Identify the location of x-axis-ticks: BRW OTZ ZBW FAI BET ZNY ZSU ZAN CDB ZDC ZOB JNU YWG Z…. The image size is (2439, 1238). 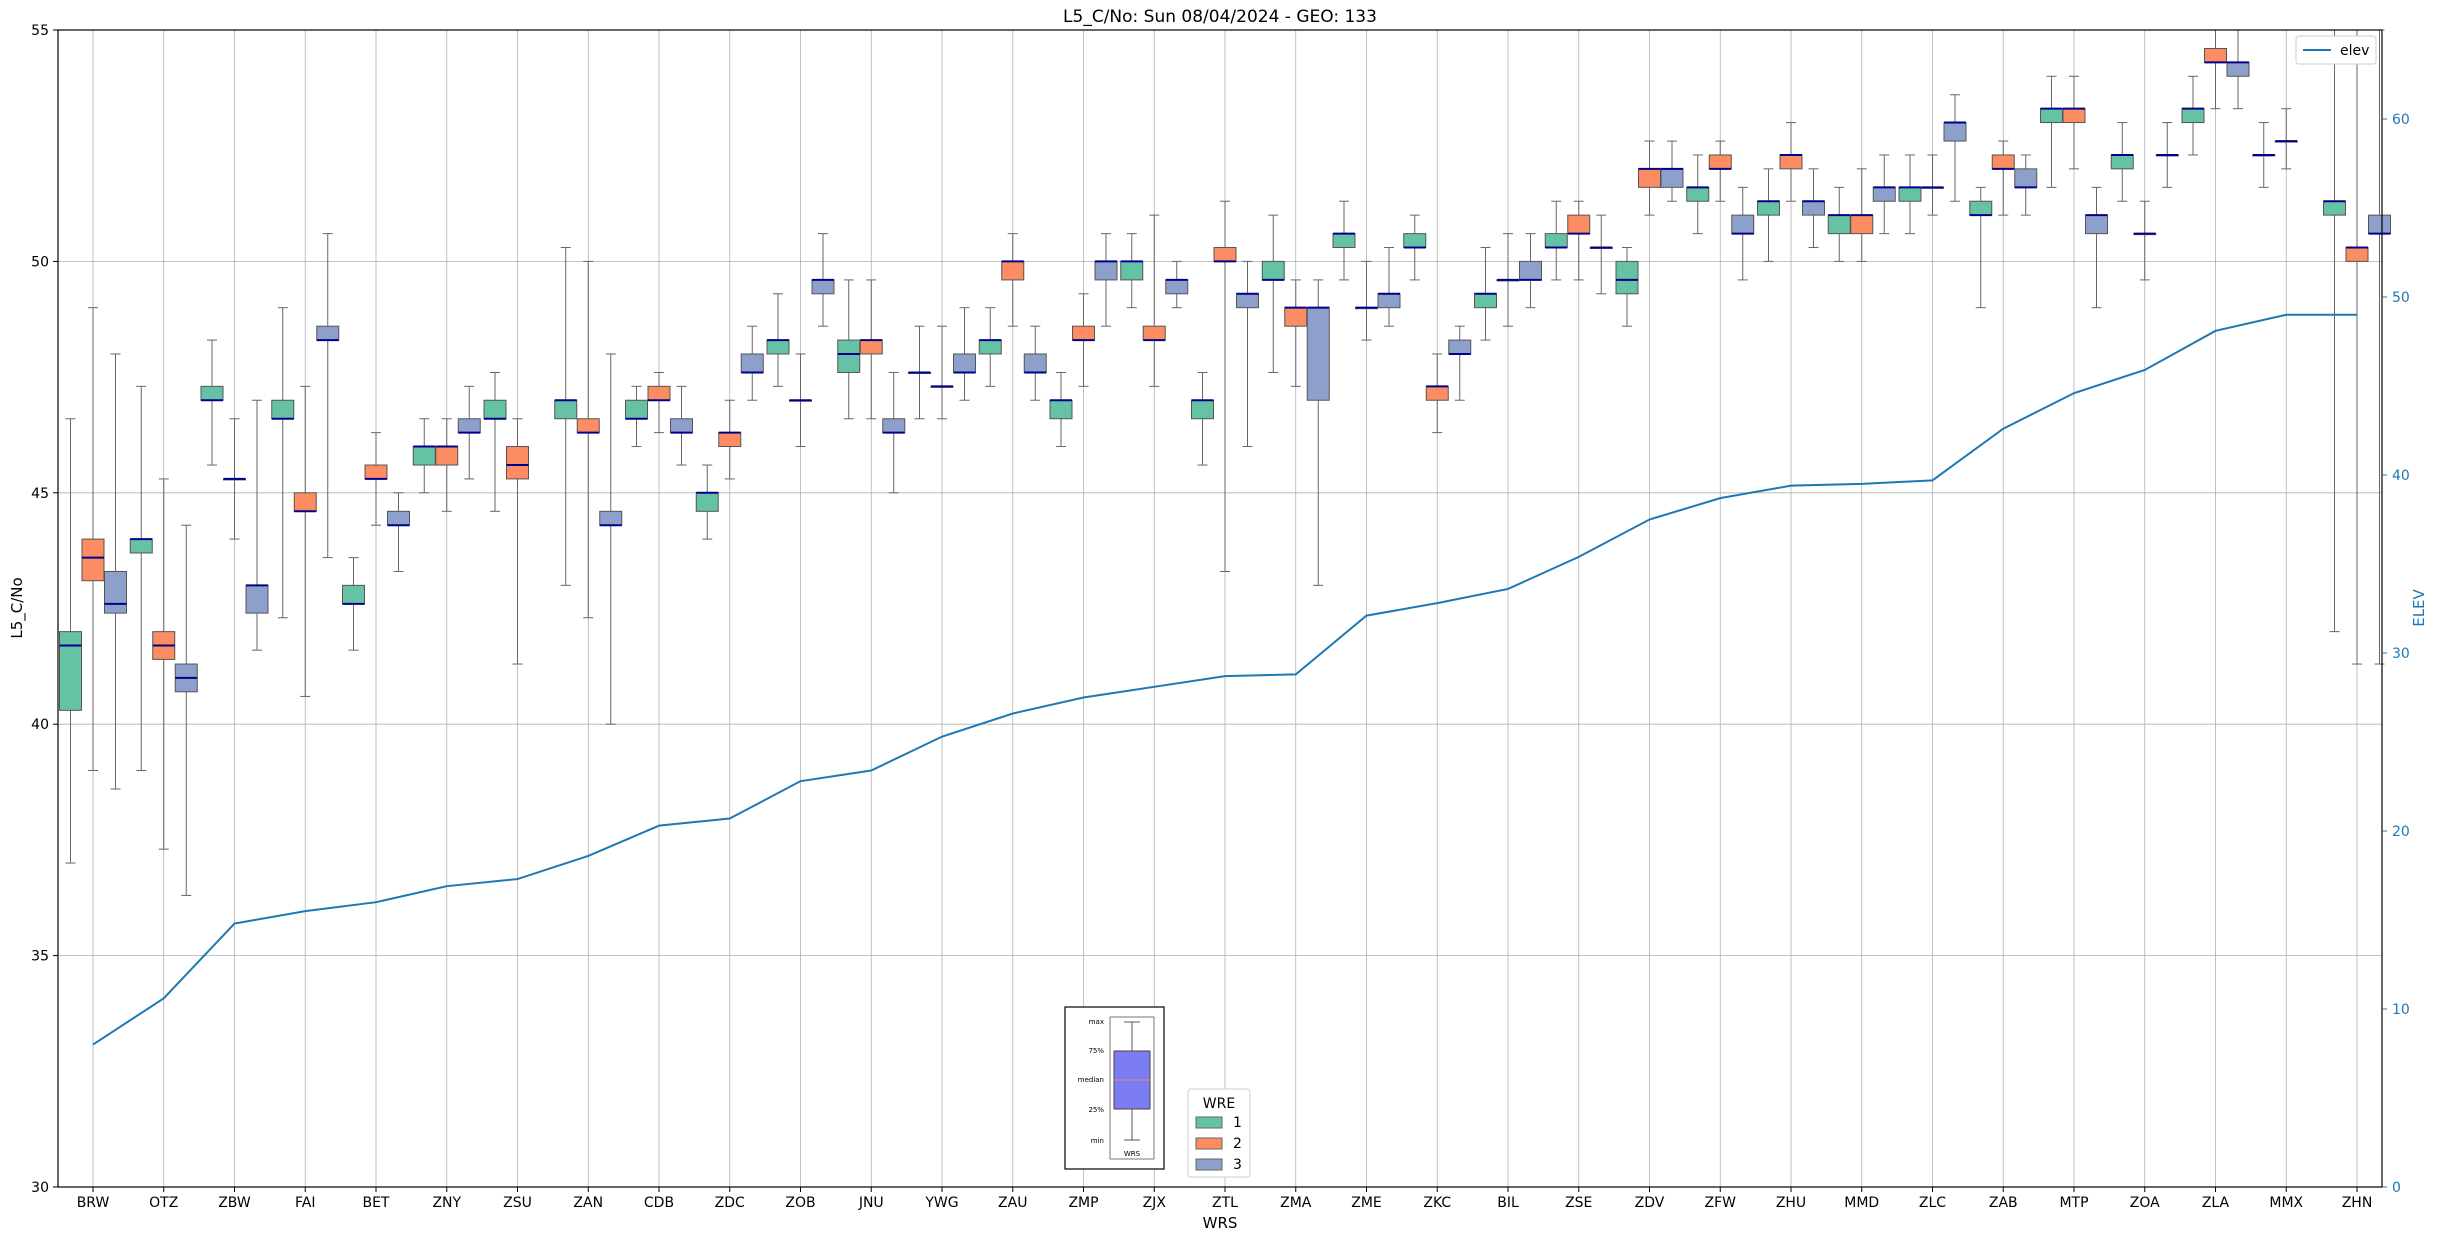
(1225, 1199).